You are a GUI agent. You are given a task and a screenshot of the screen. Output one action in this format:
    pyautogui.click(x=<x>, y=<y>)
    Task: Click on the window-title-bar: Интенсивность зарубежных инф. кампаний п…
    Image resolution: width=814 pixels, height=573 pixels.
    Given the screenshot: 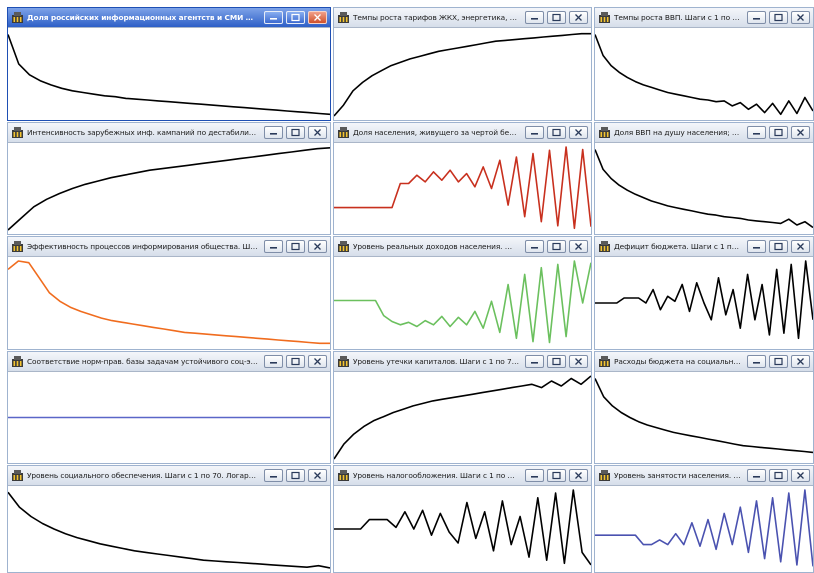 What is the action you would take?
    pyautogui.click(x=169, y=133)
    